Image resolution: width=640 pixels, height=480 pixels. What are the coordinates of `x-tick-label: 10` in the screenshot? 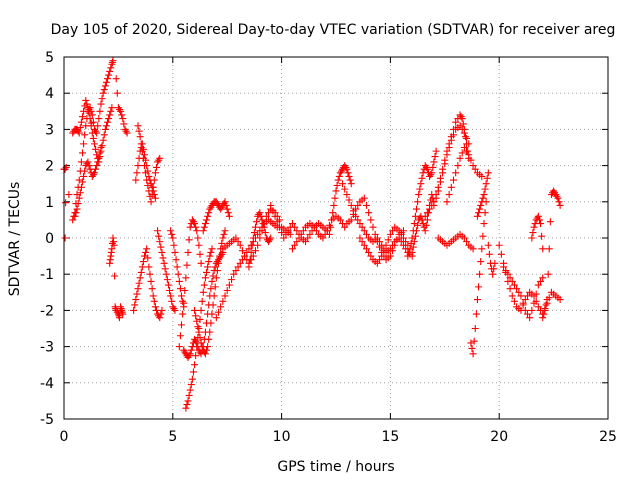 It's located at (282, 437).